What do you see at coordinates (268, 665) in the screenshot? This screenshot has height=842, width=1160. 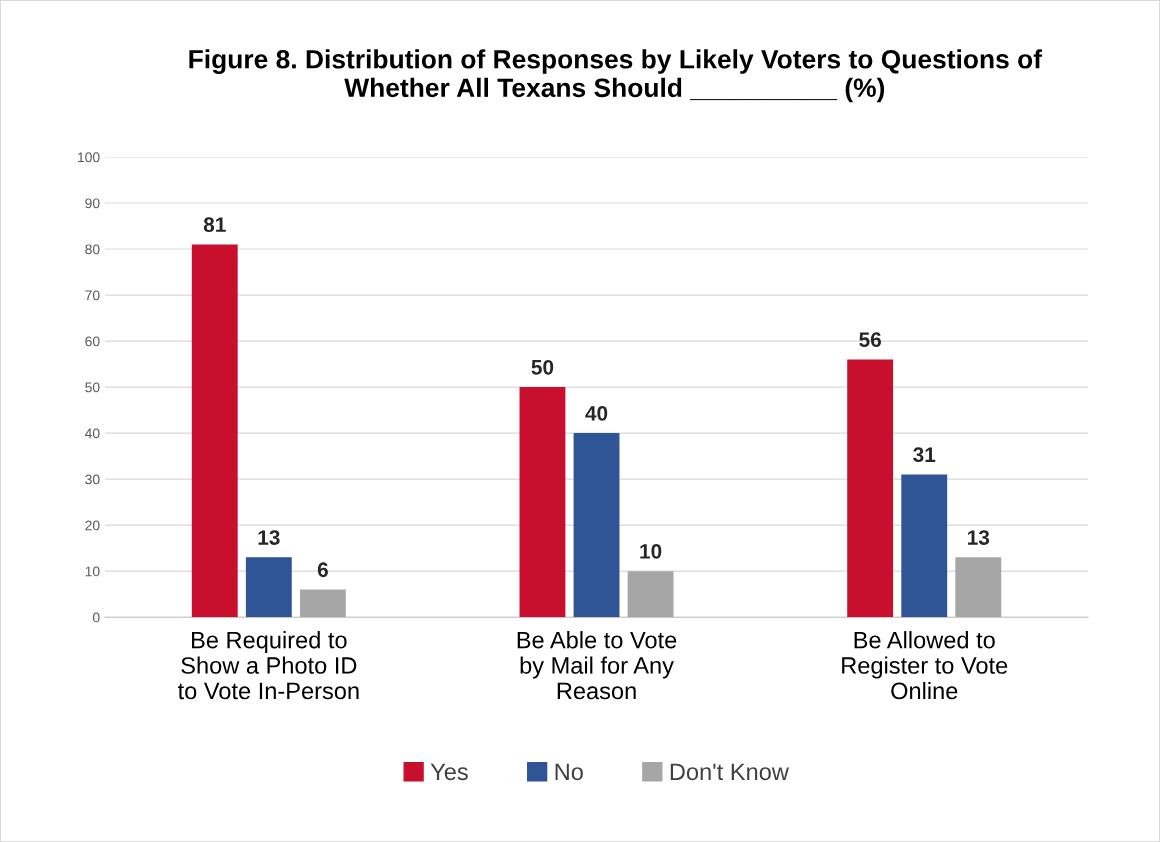 I see `x-tick-label: Be Required to Show a Photo ID to Vote In-Person` at bounding box center [268, 665].